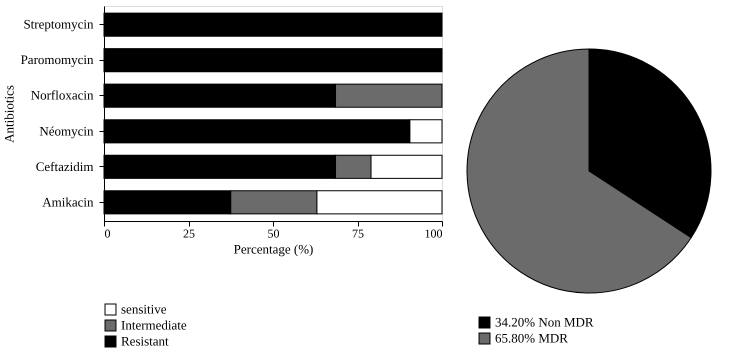 The height and width of the screenshot is (350, 739). Describe the element at coordinates (274, 249) in the screenshot. I see `x-axis-title: Percentage (%)` at that location.